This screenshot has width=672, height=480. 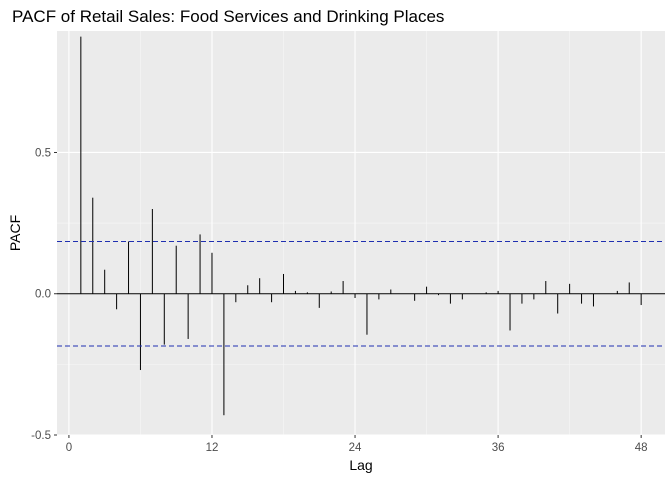 I want to click on x-axis-title: Lag, so click(x=360, y=465).